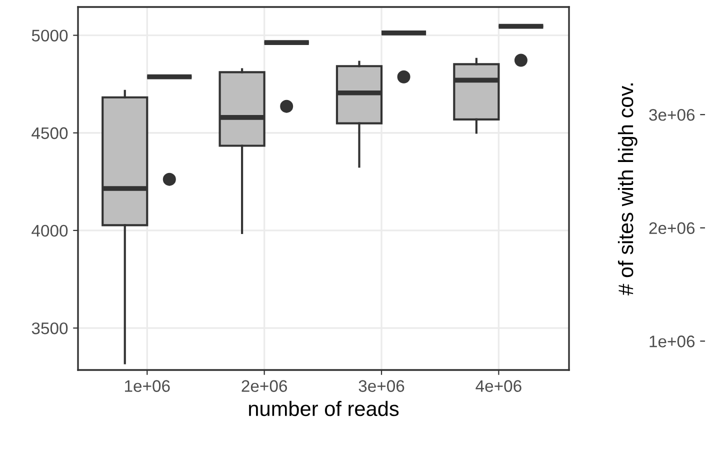 The height and width of the screenshot is (461, 714). Describe the element at coordinates (264, 386) in the screenshot. I see `x-tick-label: 2e+06` at that location.